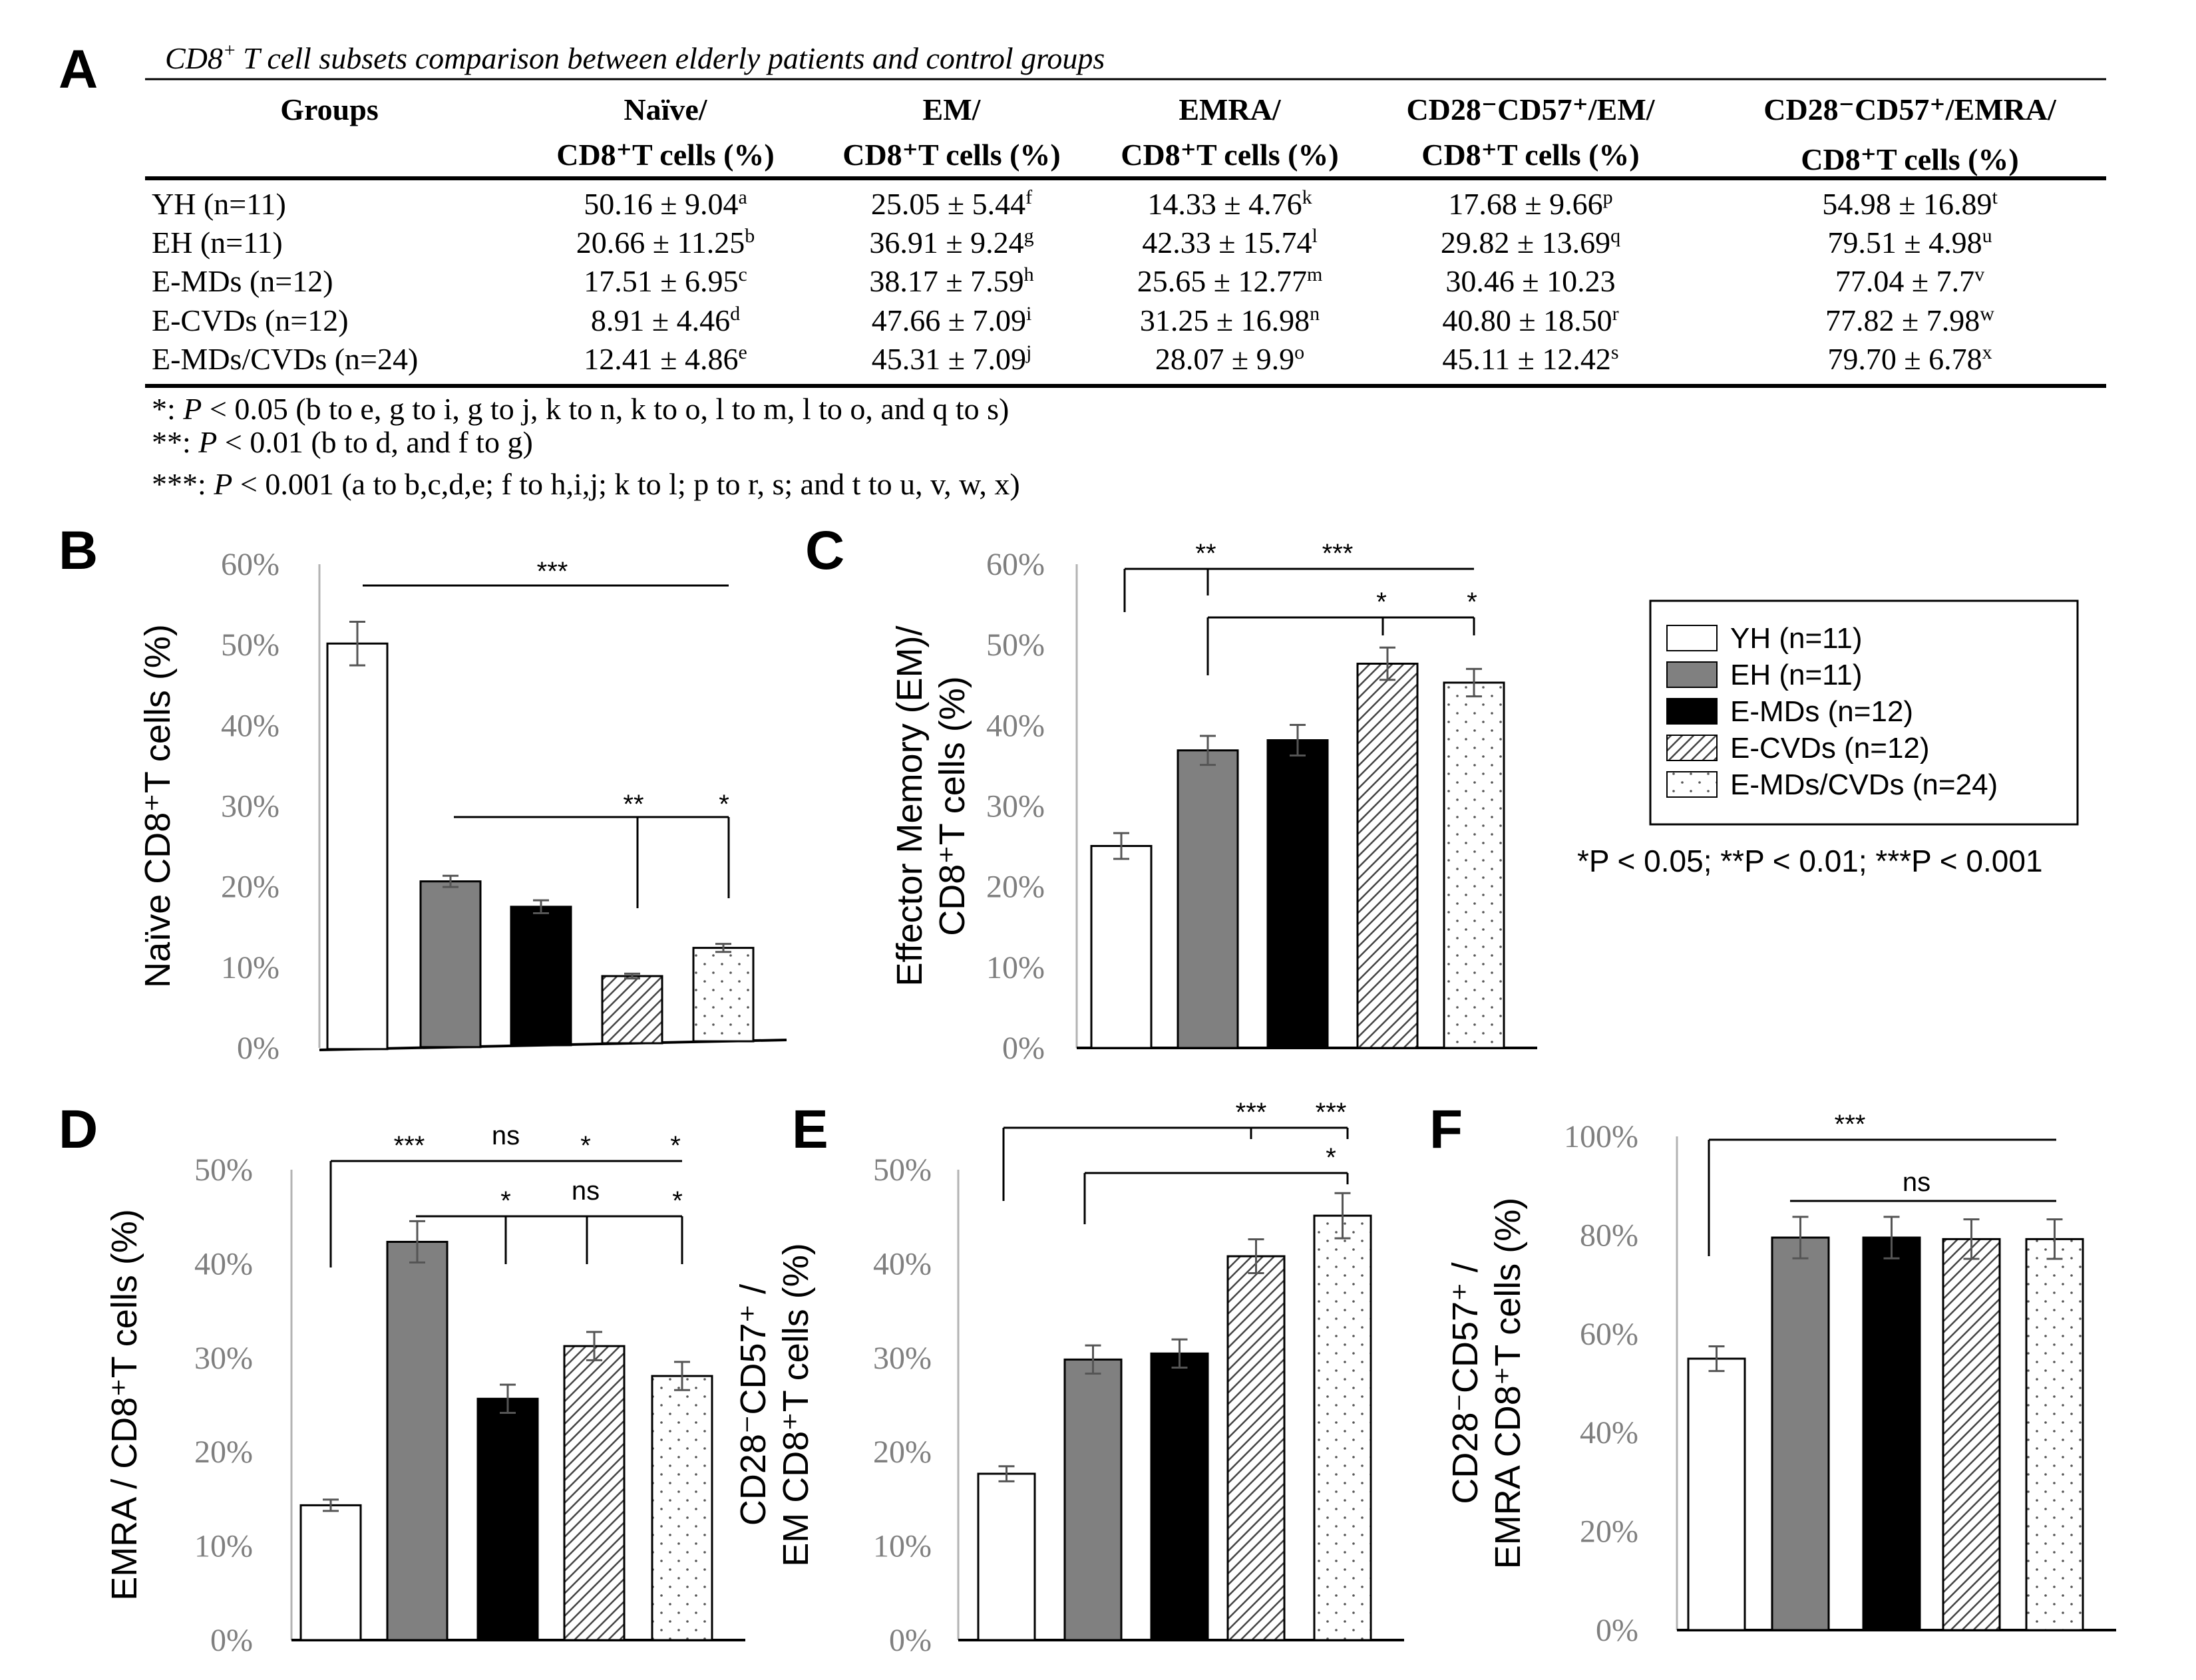 This screenshot has height=1680, width=2196. Describe the element at coordinates (1850, 1124) in the screenshot. I see `sig-f-1: ***` at that location.